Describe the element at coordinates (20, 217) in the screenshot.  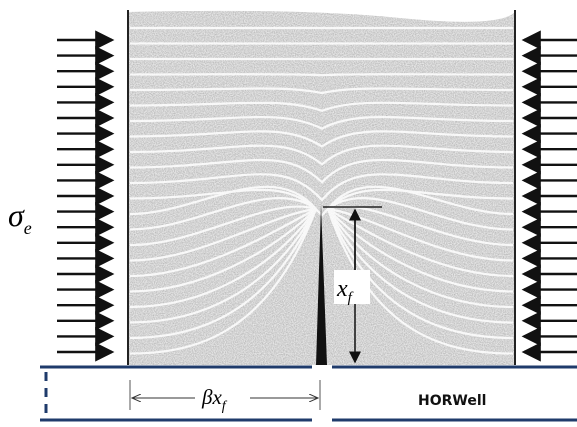
I see `stress-label: σe` at that location.